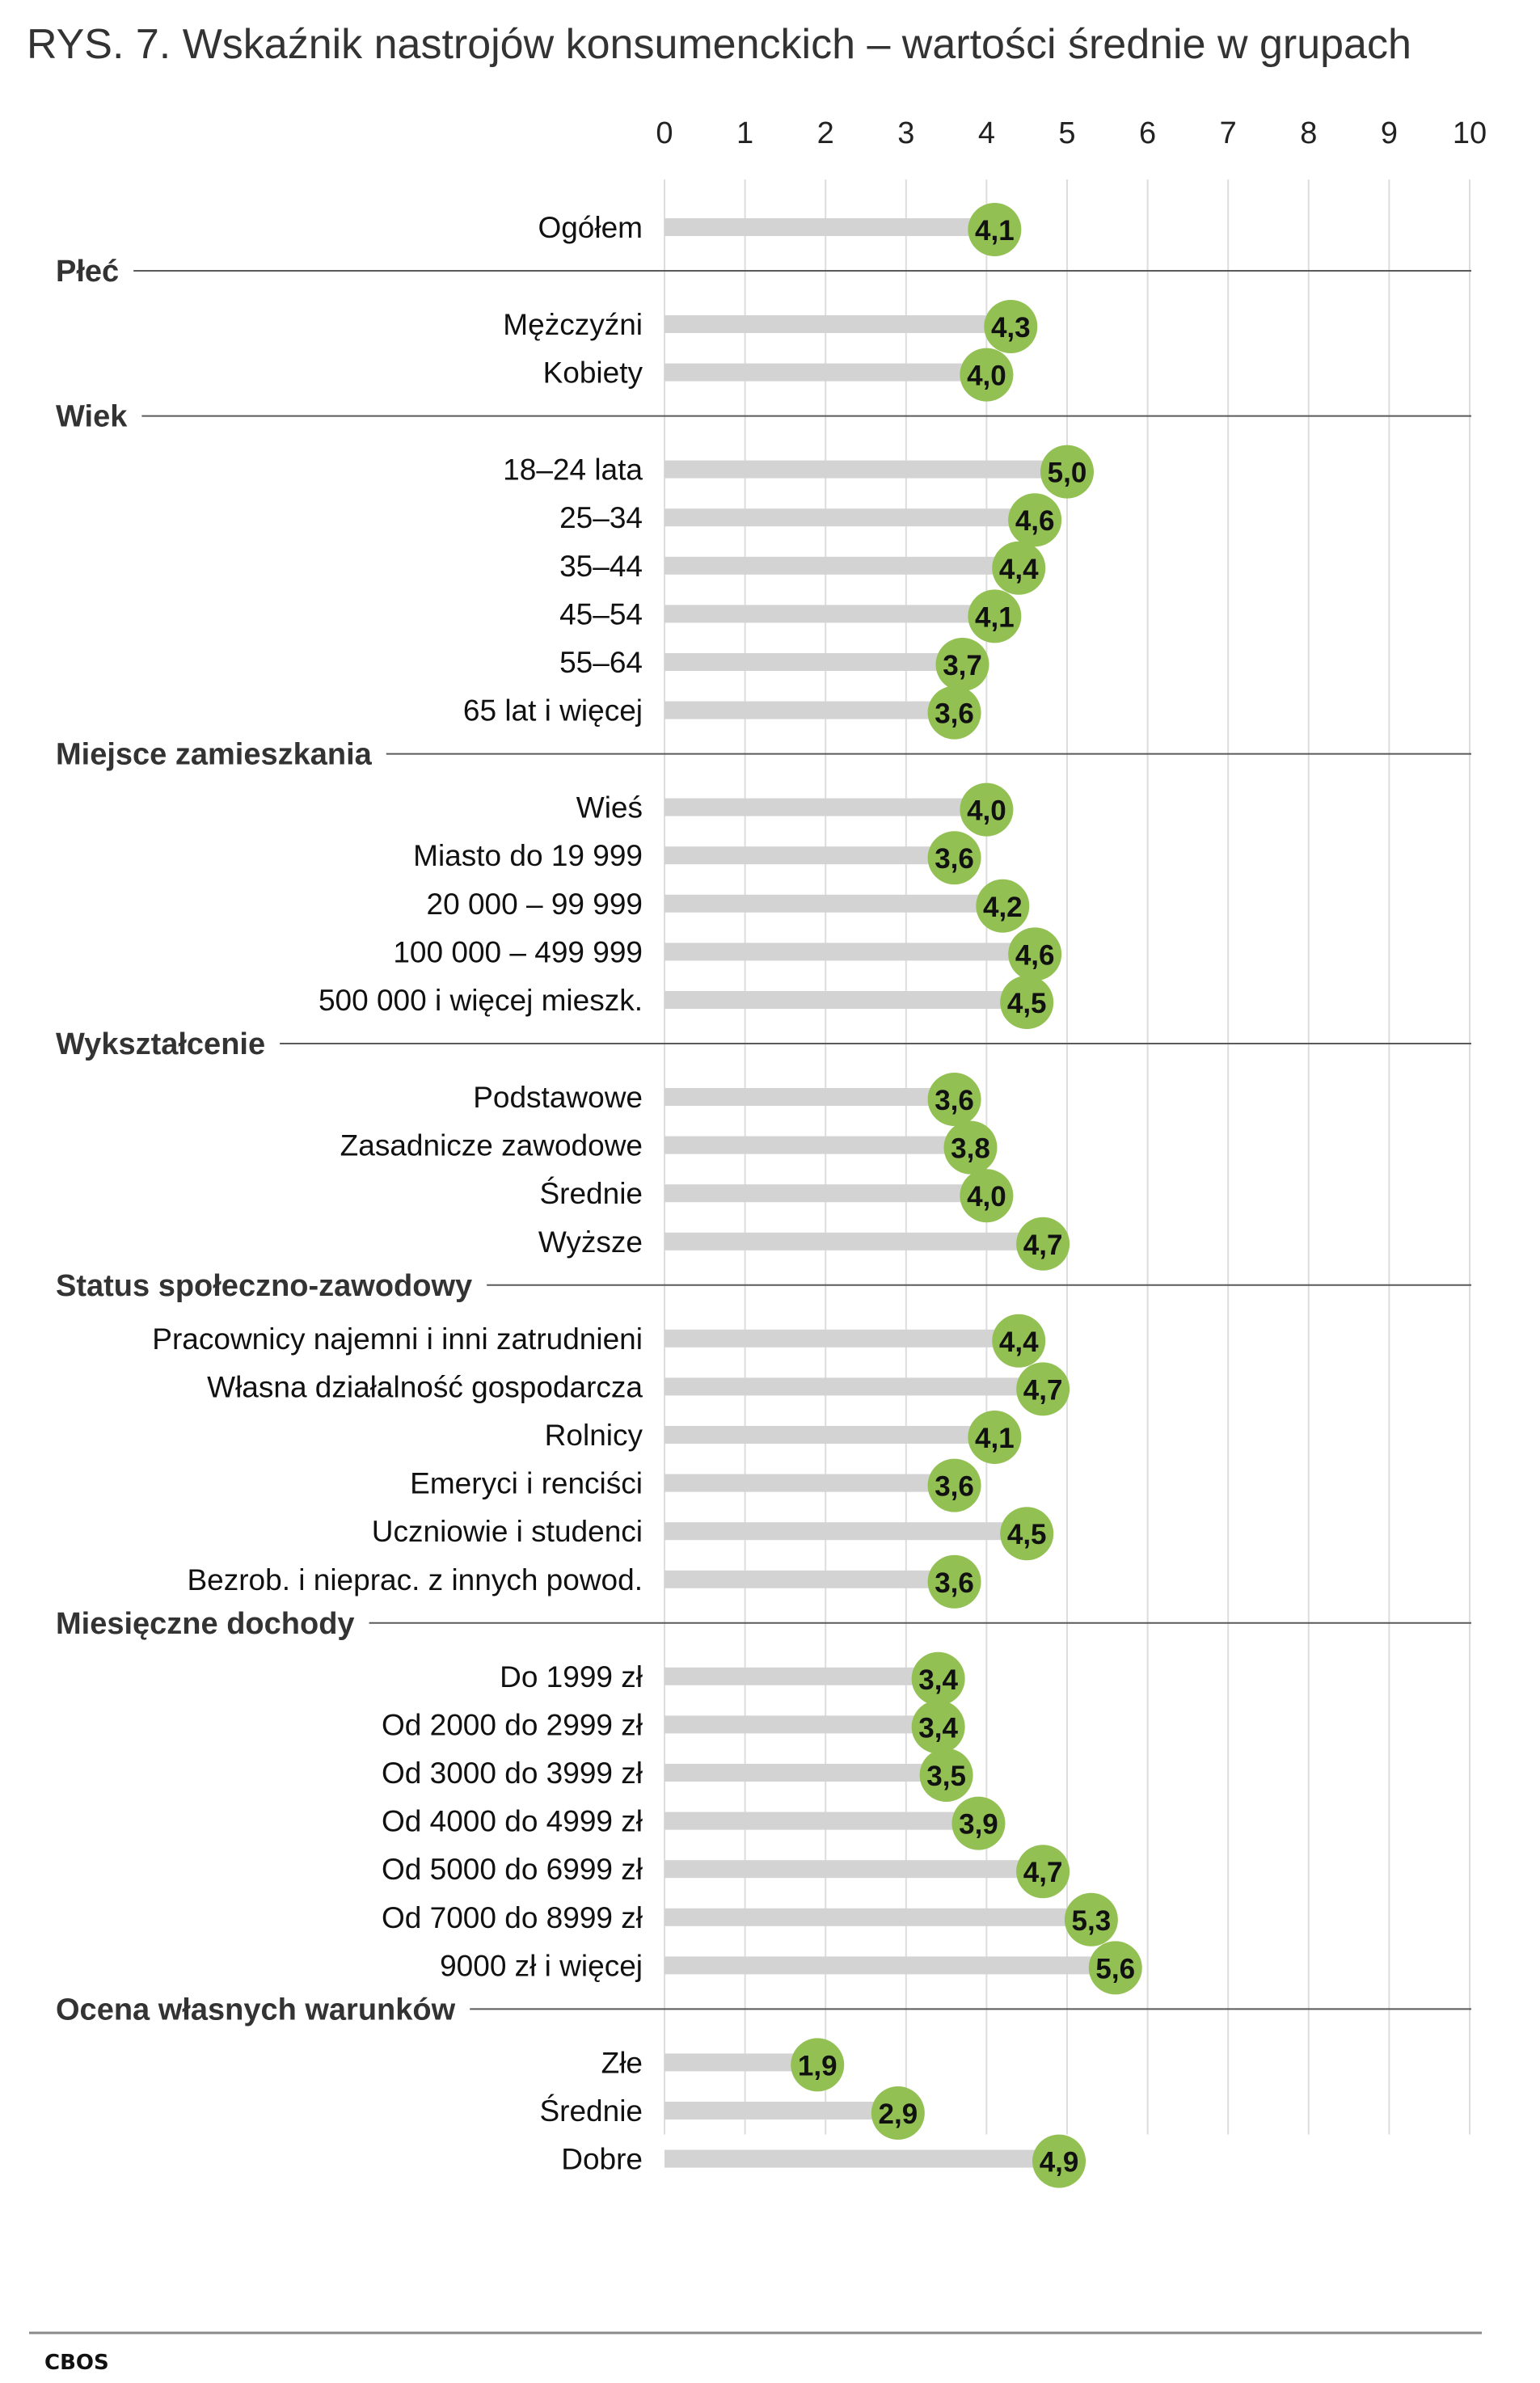 Image resolution: width=1540 pixels, height=2383 pixels. I want to click on category-label: Średnie, so click(591, 1193).